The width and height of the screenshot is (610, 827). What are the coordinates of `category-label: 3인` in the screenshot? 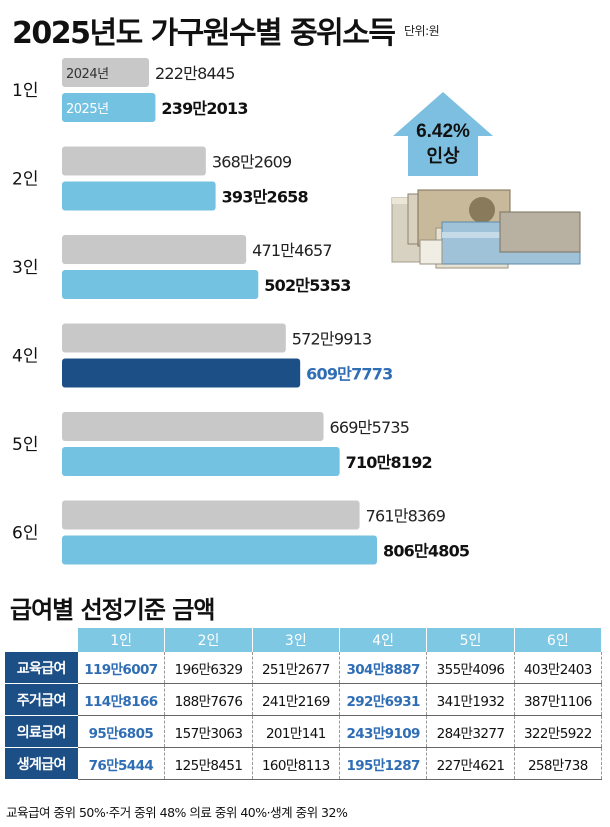 It's located at (25, 268).